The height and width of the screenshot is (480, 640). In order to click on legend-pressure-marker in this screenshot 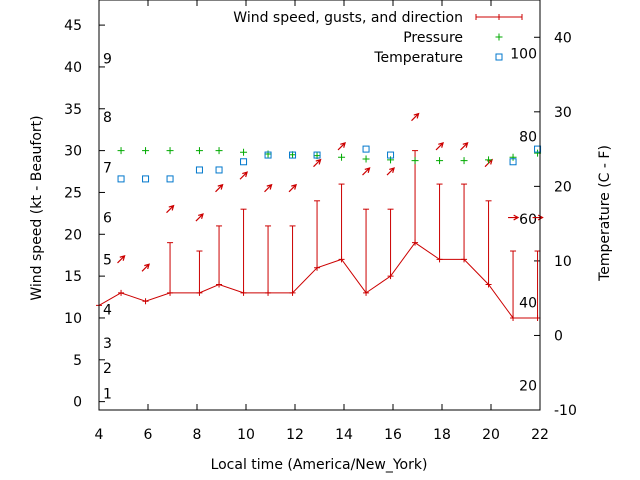, I will do `click(499, 37)`.